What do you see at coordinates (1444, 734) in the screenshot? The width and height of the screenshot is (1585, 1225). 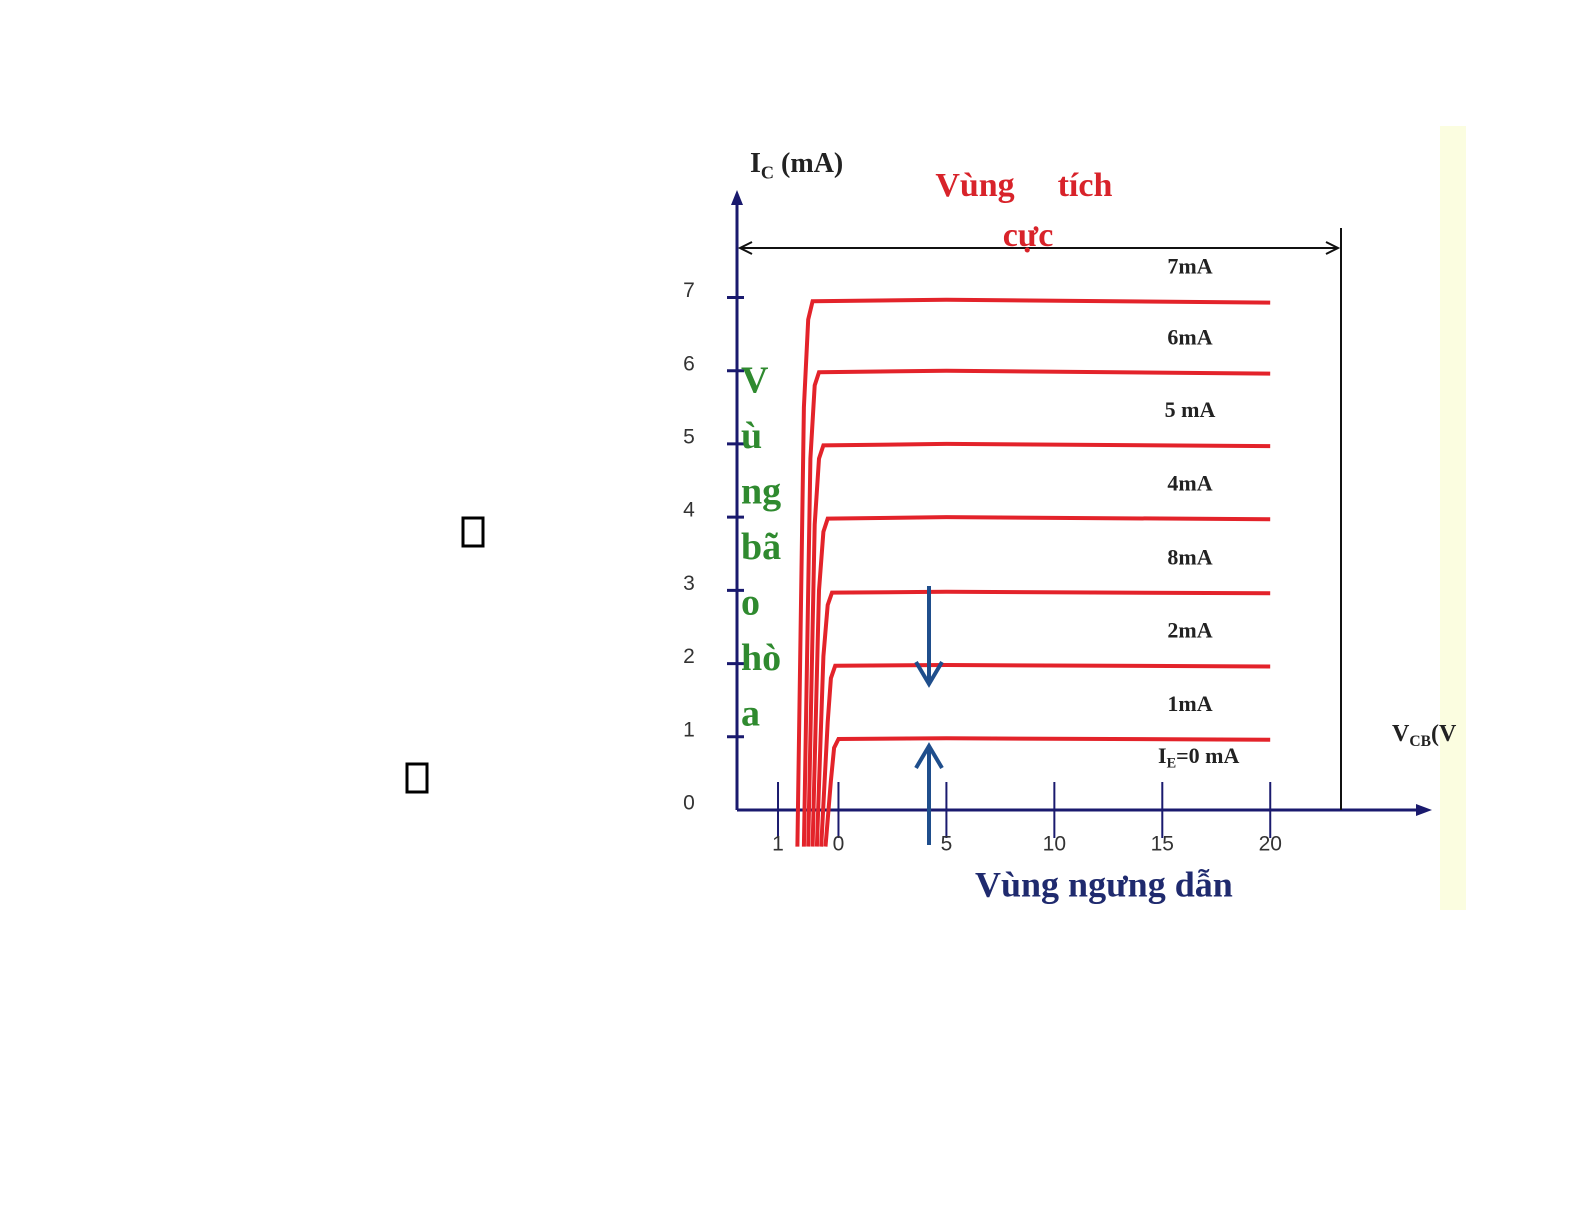 I see `x-axis-label-part: (V` at bounding box center [1444, 734].